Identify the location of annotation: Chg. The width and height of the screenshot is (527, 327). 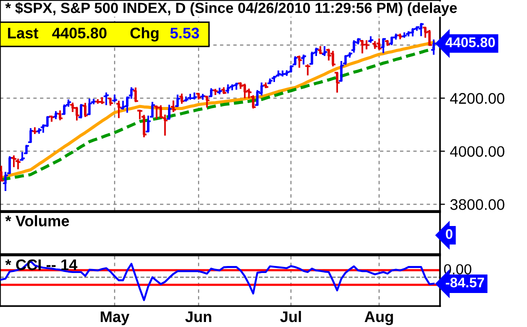
(144, 34).